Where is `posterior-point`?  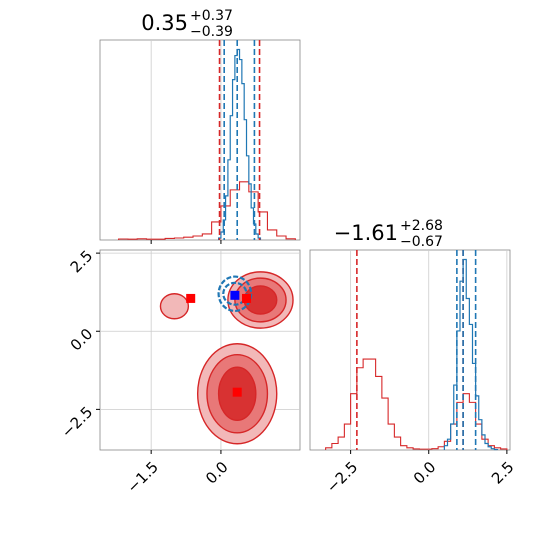 posterior-point is located at coordinates (235, 295).